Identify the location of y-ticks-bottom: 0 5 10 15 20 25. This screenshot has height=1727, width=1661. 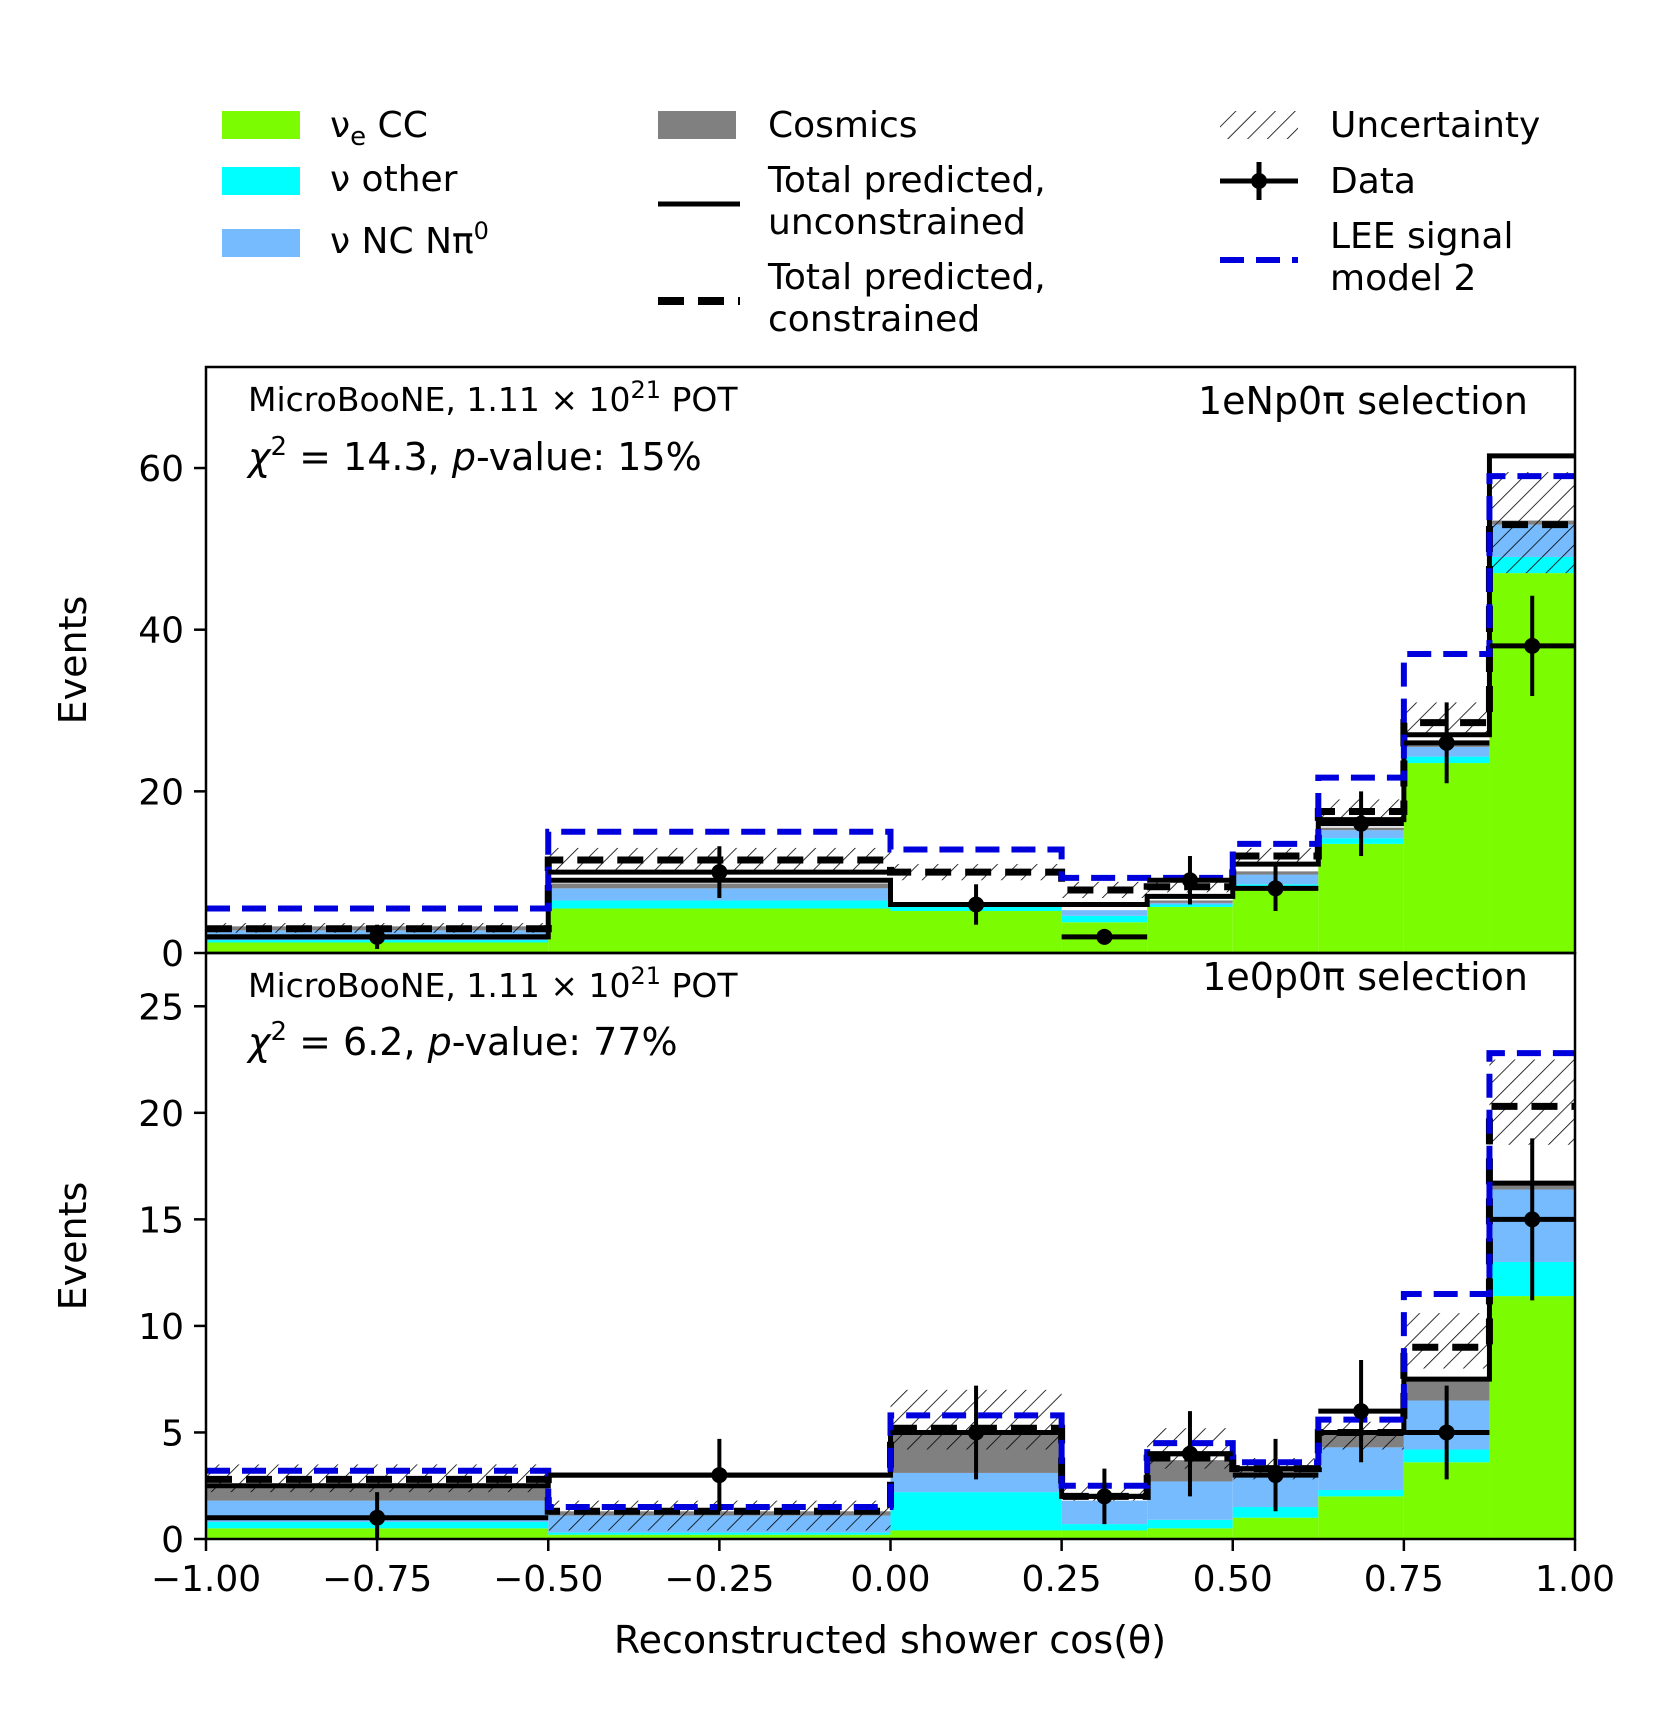
(172, 1274).